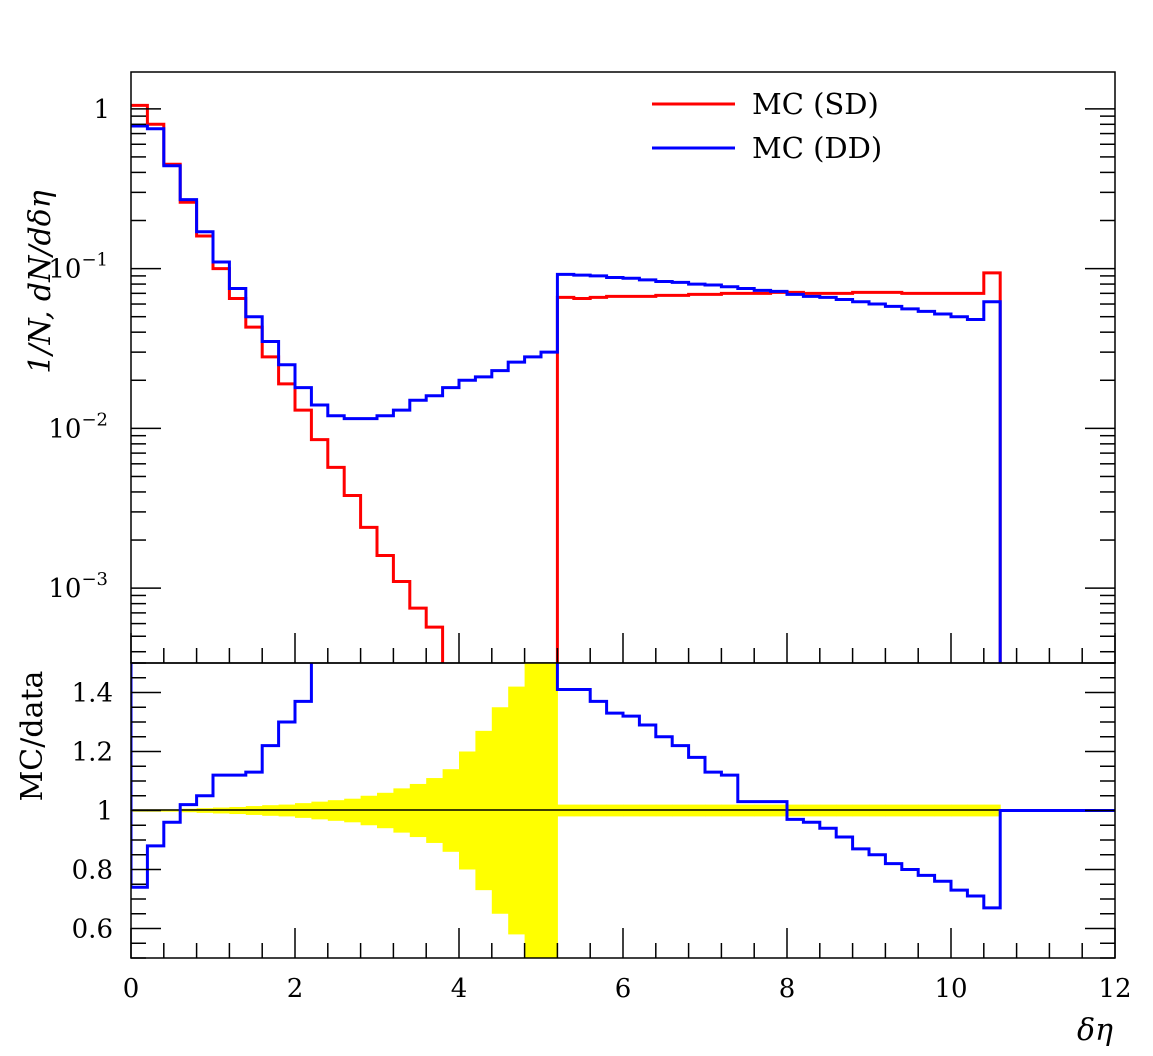  I want to click on ratio-y-tick-label: 0.6, so click(92, 930).